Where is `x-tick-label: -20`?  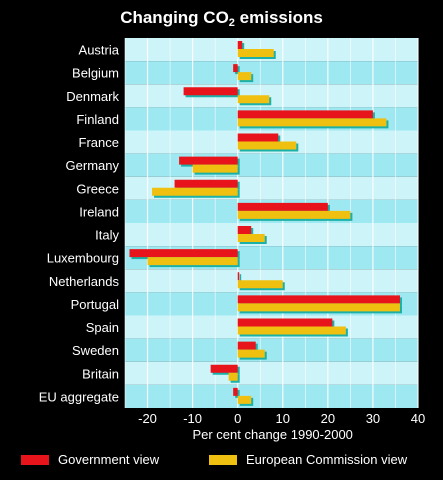 x-tick-label: -20 is located at coordinates (147, 418).